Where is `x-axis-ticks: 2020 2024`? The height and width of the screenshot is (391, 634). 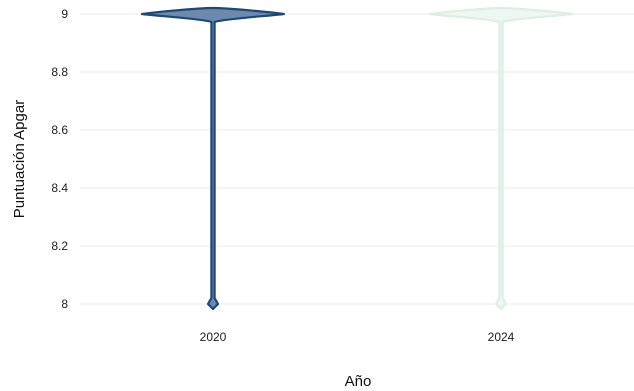
x-axis-ticks: 2020 2024 is located at coordinates (357, 337).